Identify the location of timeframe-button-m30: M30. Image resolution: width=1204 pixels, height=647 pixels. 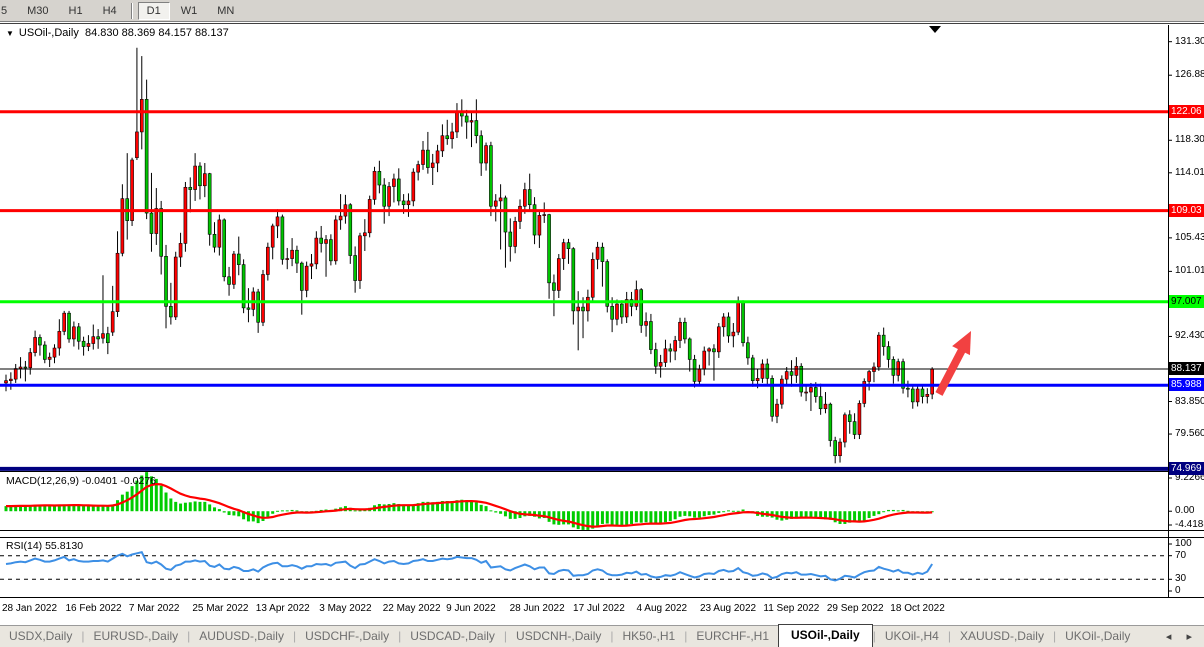
(38, 10).